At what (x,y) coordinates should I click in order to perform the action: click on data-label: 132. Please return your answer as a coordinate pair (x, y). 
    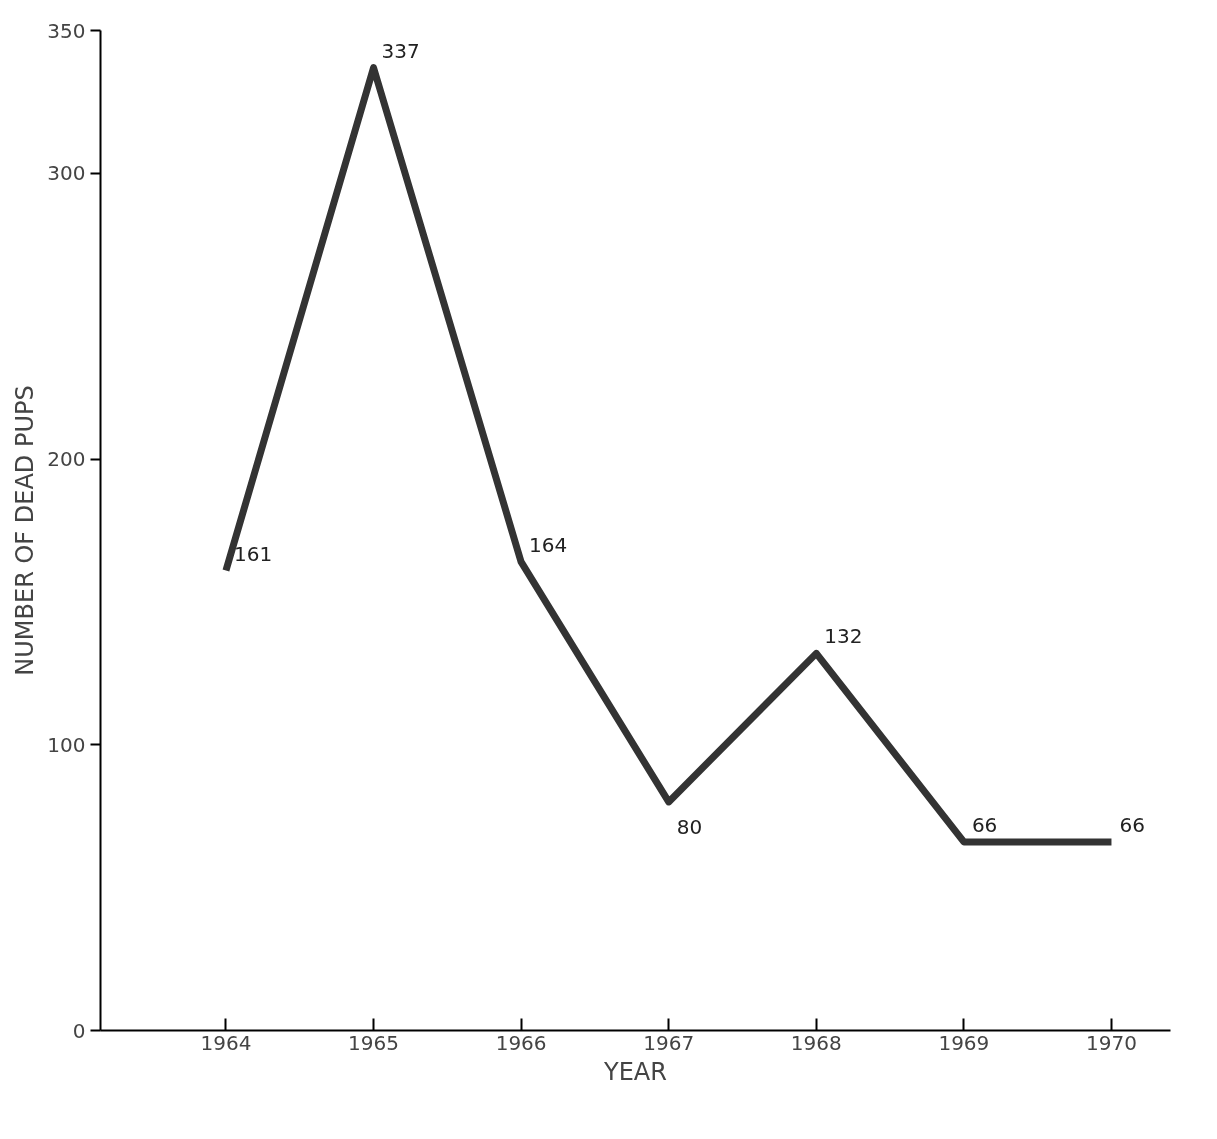
    Looking at the image, I should click on (843, 636).